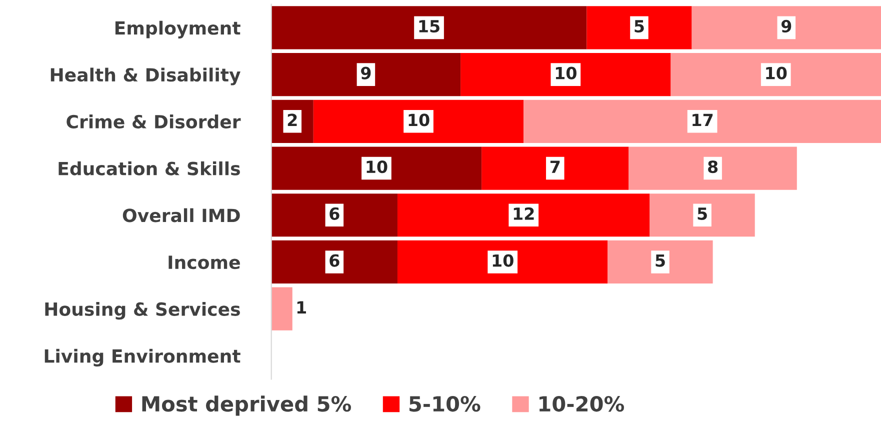 The height and width of the screenshot is (426, 881). I want to click on y-tick-label: Crime & Disorder, so click(153, 121).